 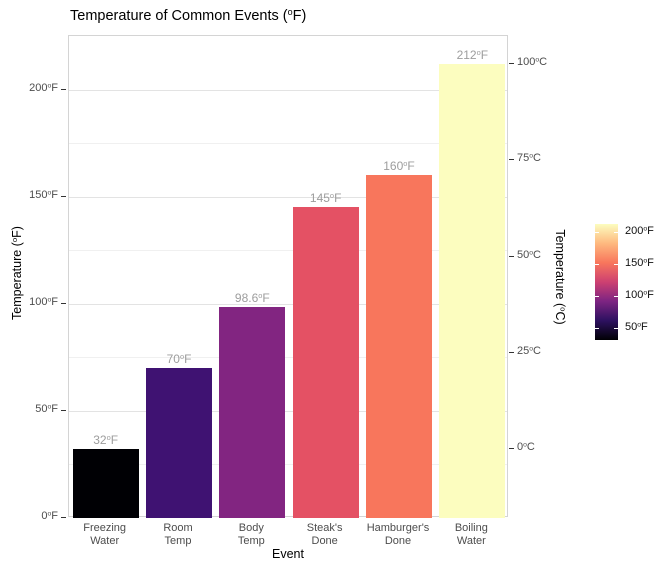 What do you see at coordinates (471, 534) in the screenshot?
I see `x-axis-category-label: Boiling Water` at bounding box center [471, 534].